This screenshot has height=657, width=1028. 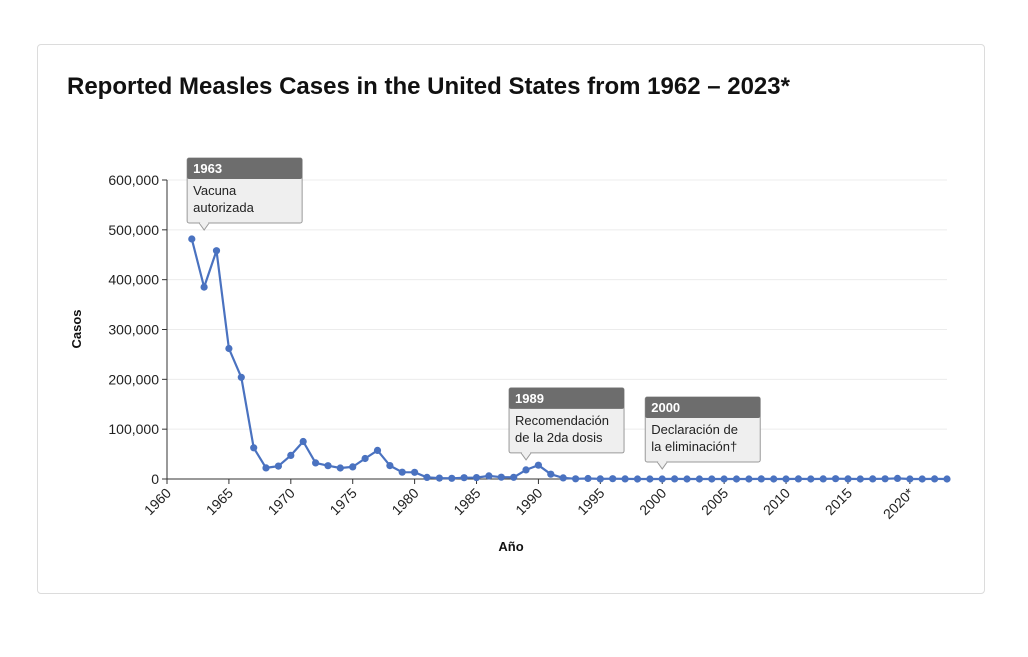 I want to click on x-tick-label: 1980, so click(x=404, y=501).